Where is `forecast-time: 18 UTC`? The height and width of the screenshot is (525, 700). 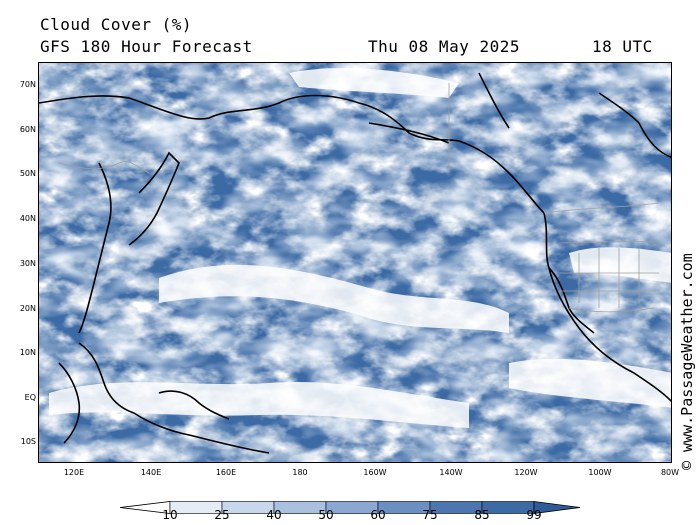
forecast-time: 18 UTC is located at coordinates (622, 46).